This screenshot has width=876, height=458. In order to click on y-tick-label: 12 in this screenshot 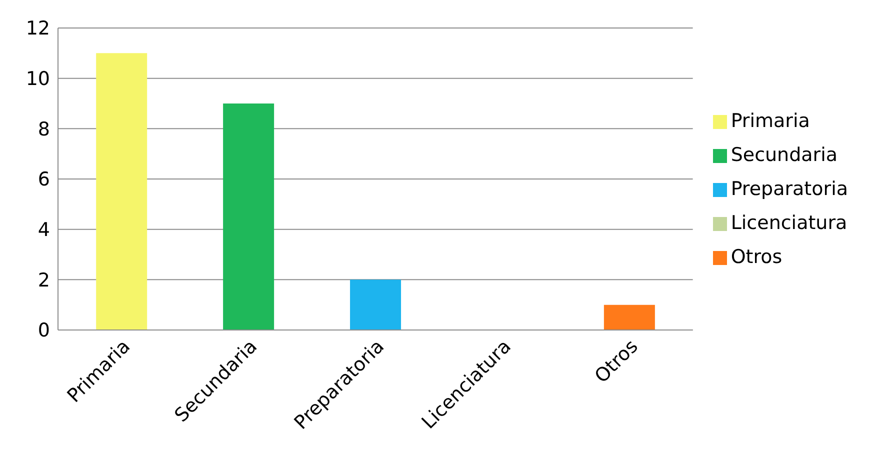, I will do `click(38, 29)`.